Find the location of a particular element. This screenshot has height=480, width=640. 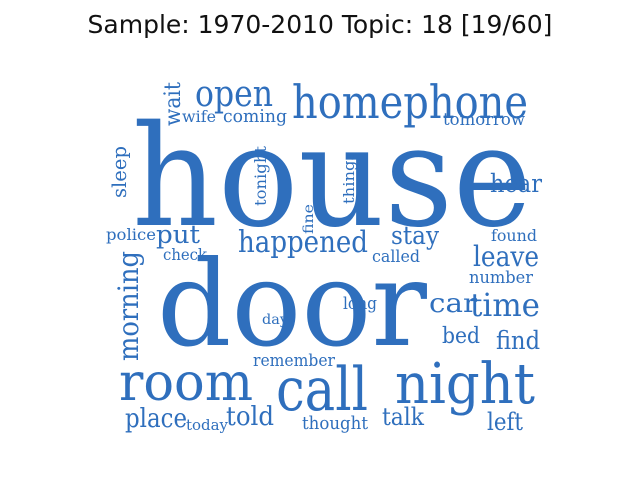

word-sleep: sleep is located at coordinates (119, 172).